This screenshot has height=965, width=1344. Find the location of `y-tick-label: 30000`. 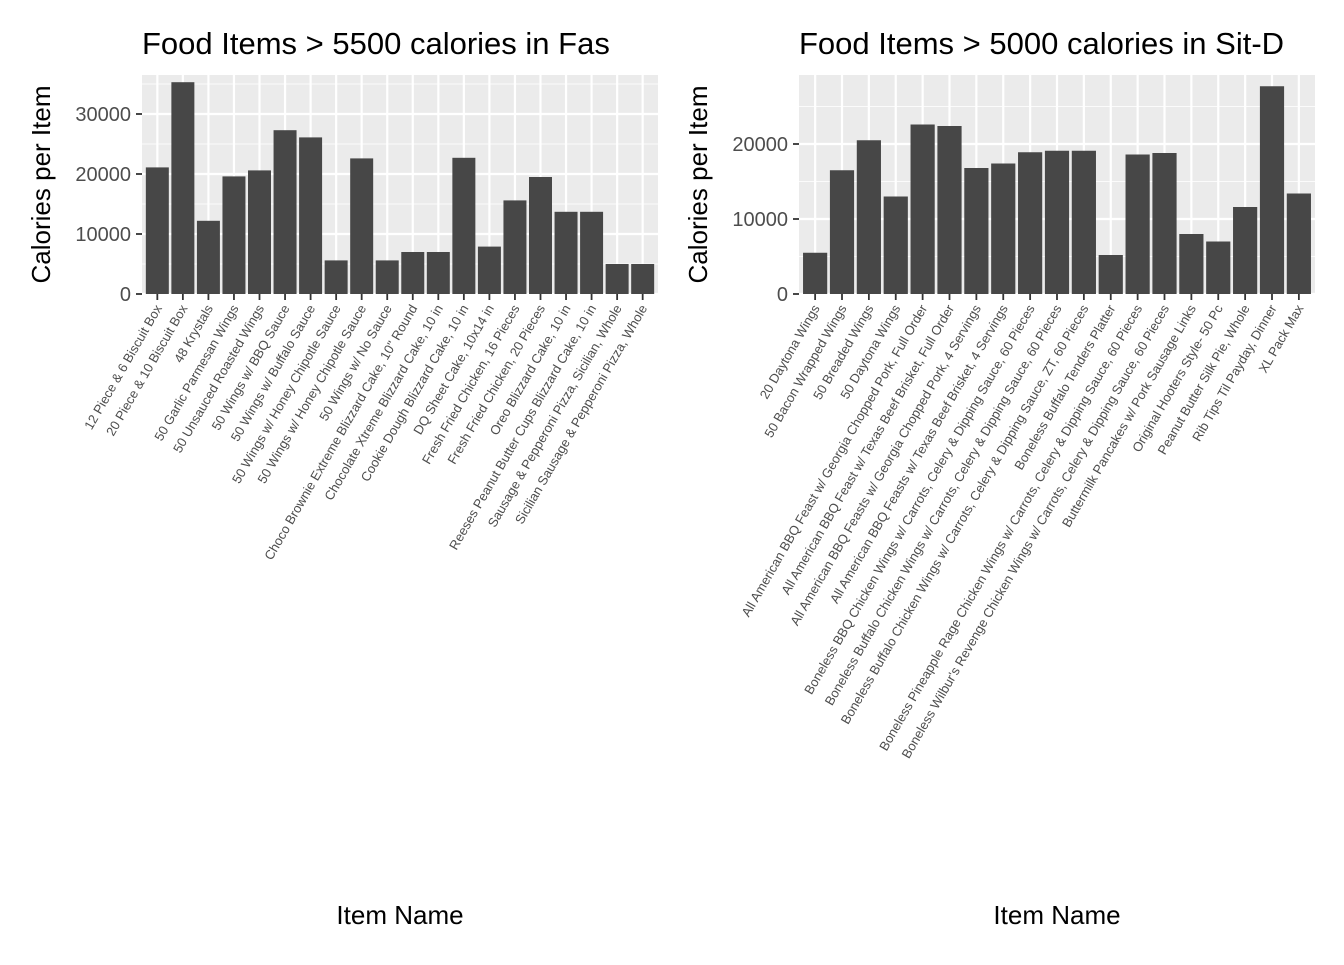

y-tick-label: 30000 is located at coordinates (103, 115).